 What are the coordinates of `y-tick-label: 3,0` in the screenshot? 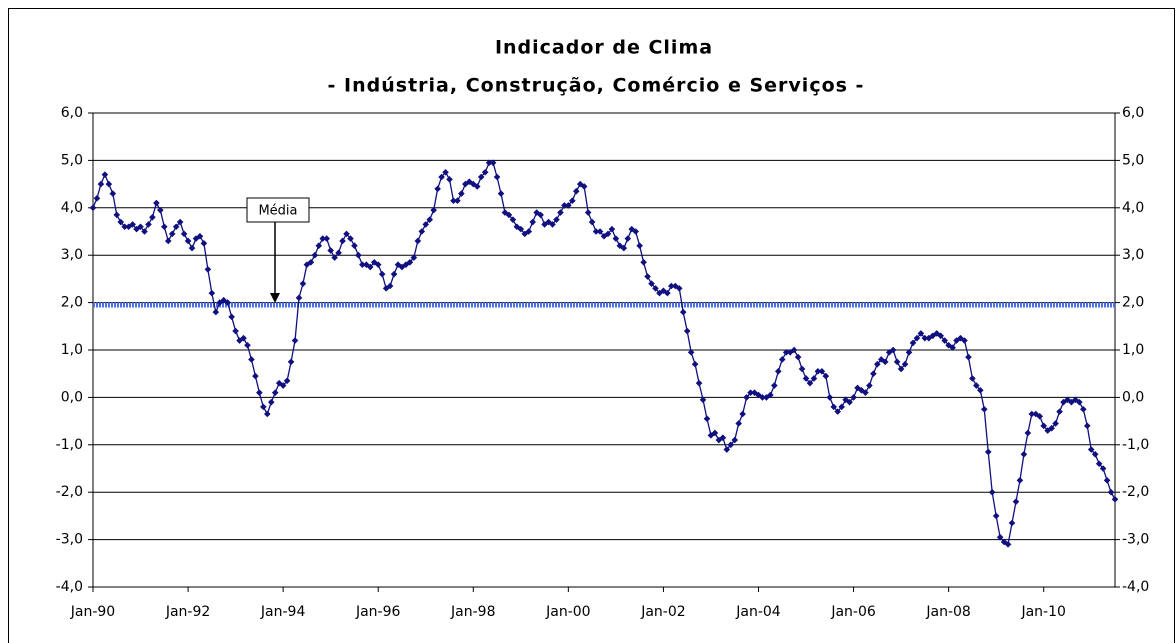 It's located at (72, 255).